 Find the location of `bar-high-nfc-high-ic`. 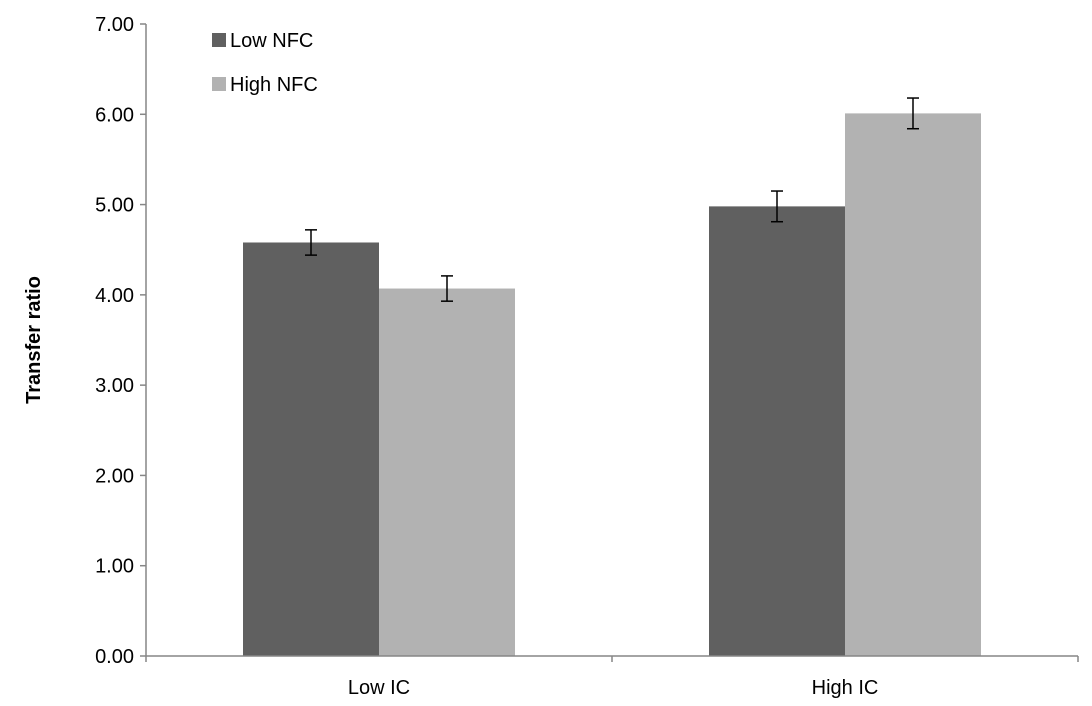

bar-high-nfc-high-ic is located at coordinates (913, 384).